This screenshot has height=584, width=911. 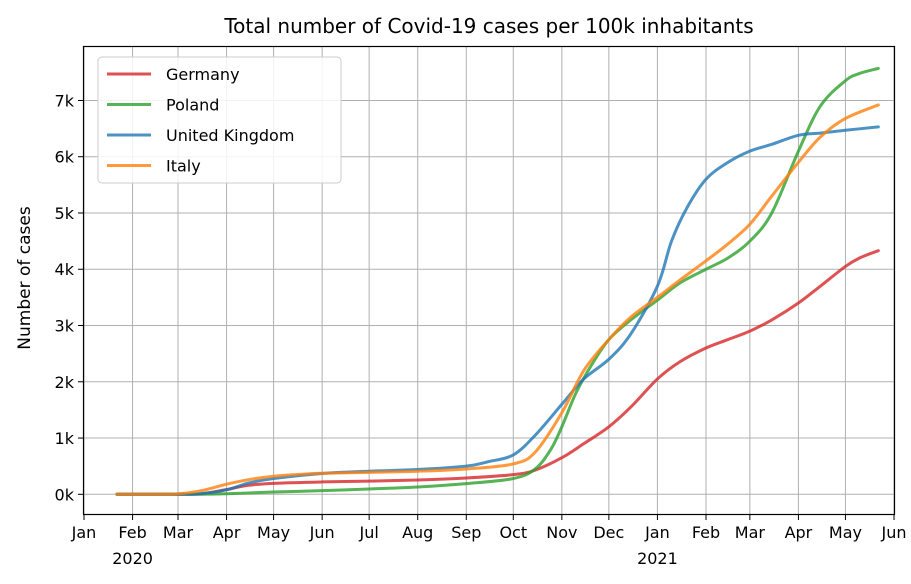 I want to click on y-tick-label: 5k, so click(x=65, y=213).